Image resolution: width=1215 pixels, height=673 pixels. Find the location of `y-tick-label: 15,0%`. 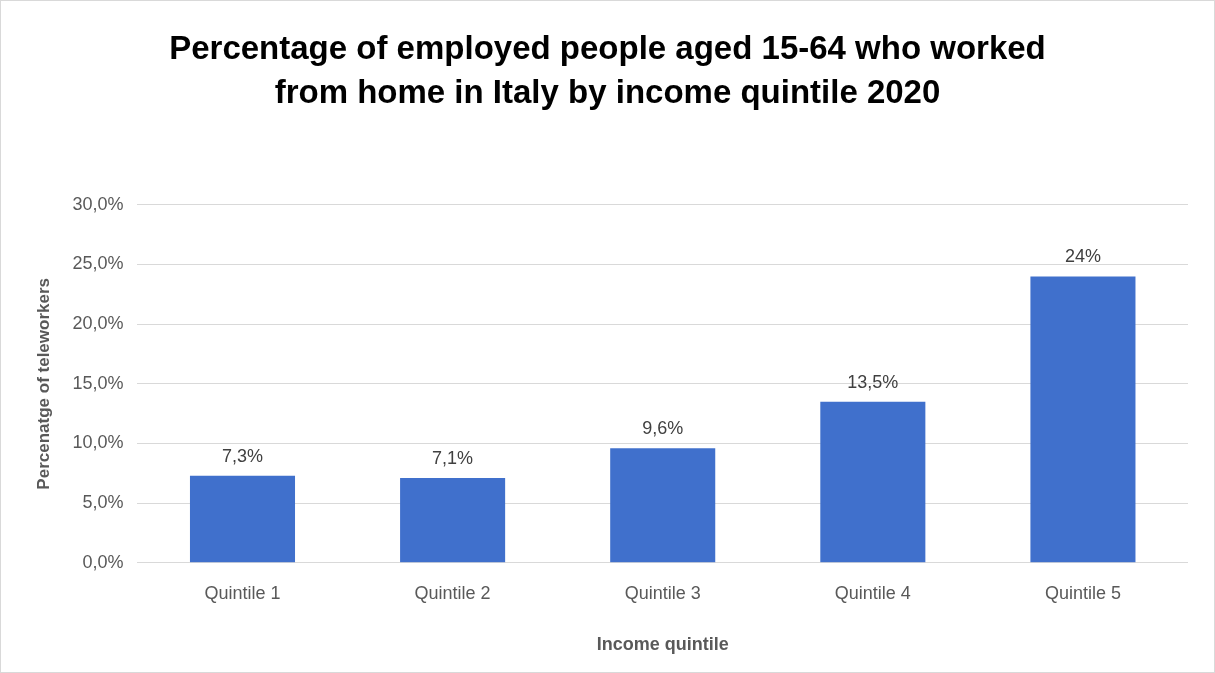

y-tick-label: 15,0% is located at coordinates (98, 382).